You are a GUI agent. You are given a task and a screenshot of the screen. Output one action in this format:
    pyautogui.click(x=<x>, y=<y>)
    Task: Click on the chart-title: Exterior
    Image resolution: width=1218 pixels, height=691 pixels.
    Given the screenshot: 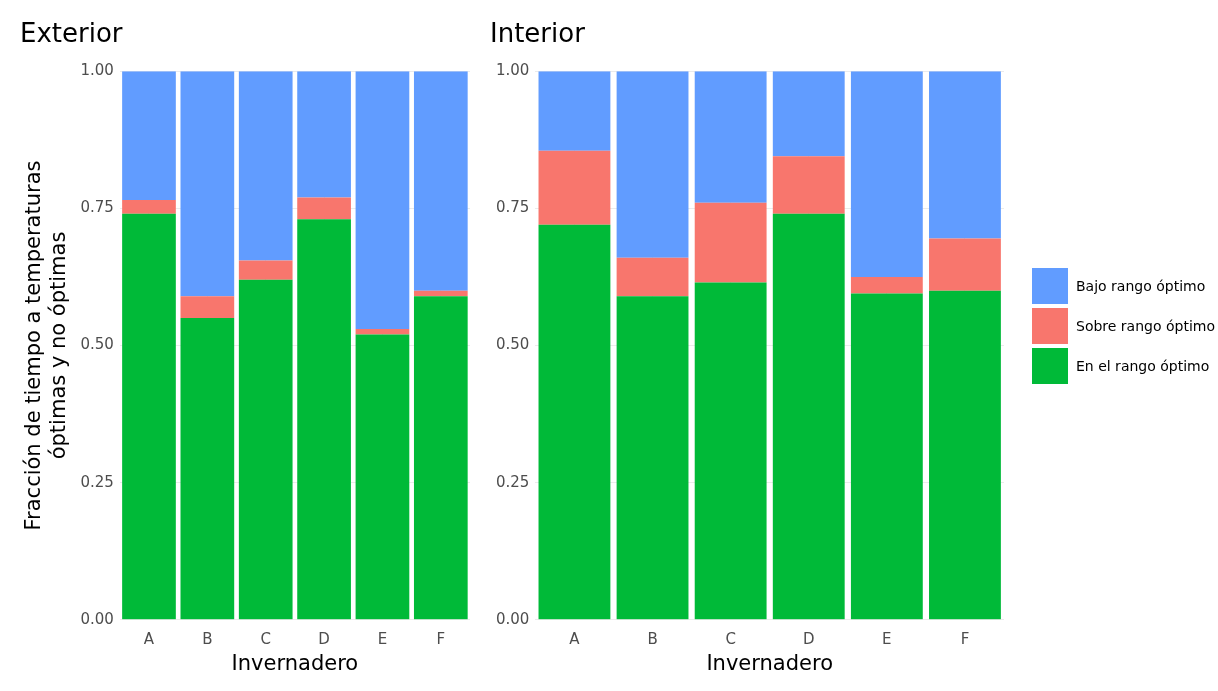 What is the action you would take?
    pyautogui.click(x=71, y=33)
    